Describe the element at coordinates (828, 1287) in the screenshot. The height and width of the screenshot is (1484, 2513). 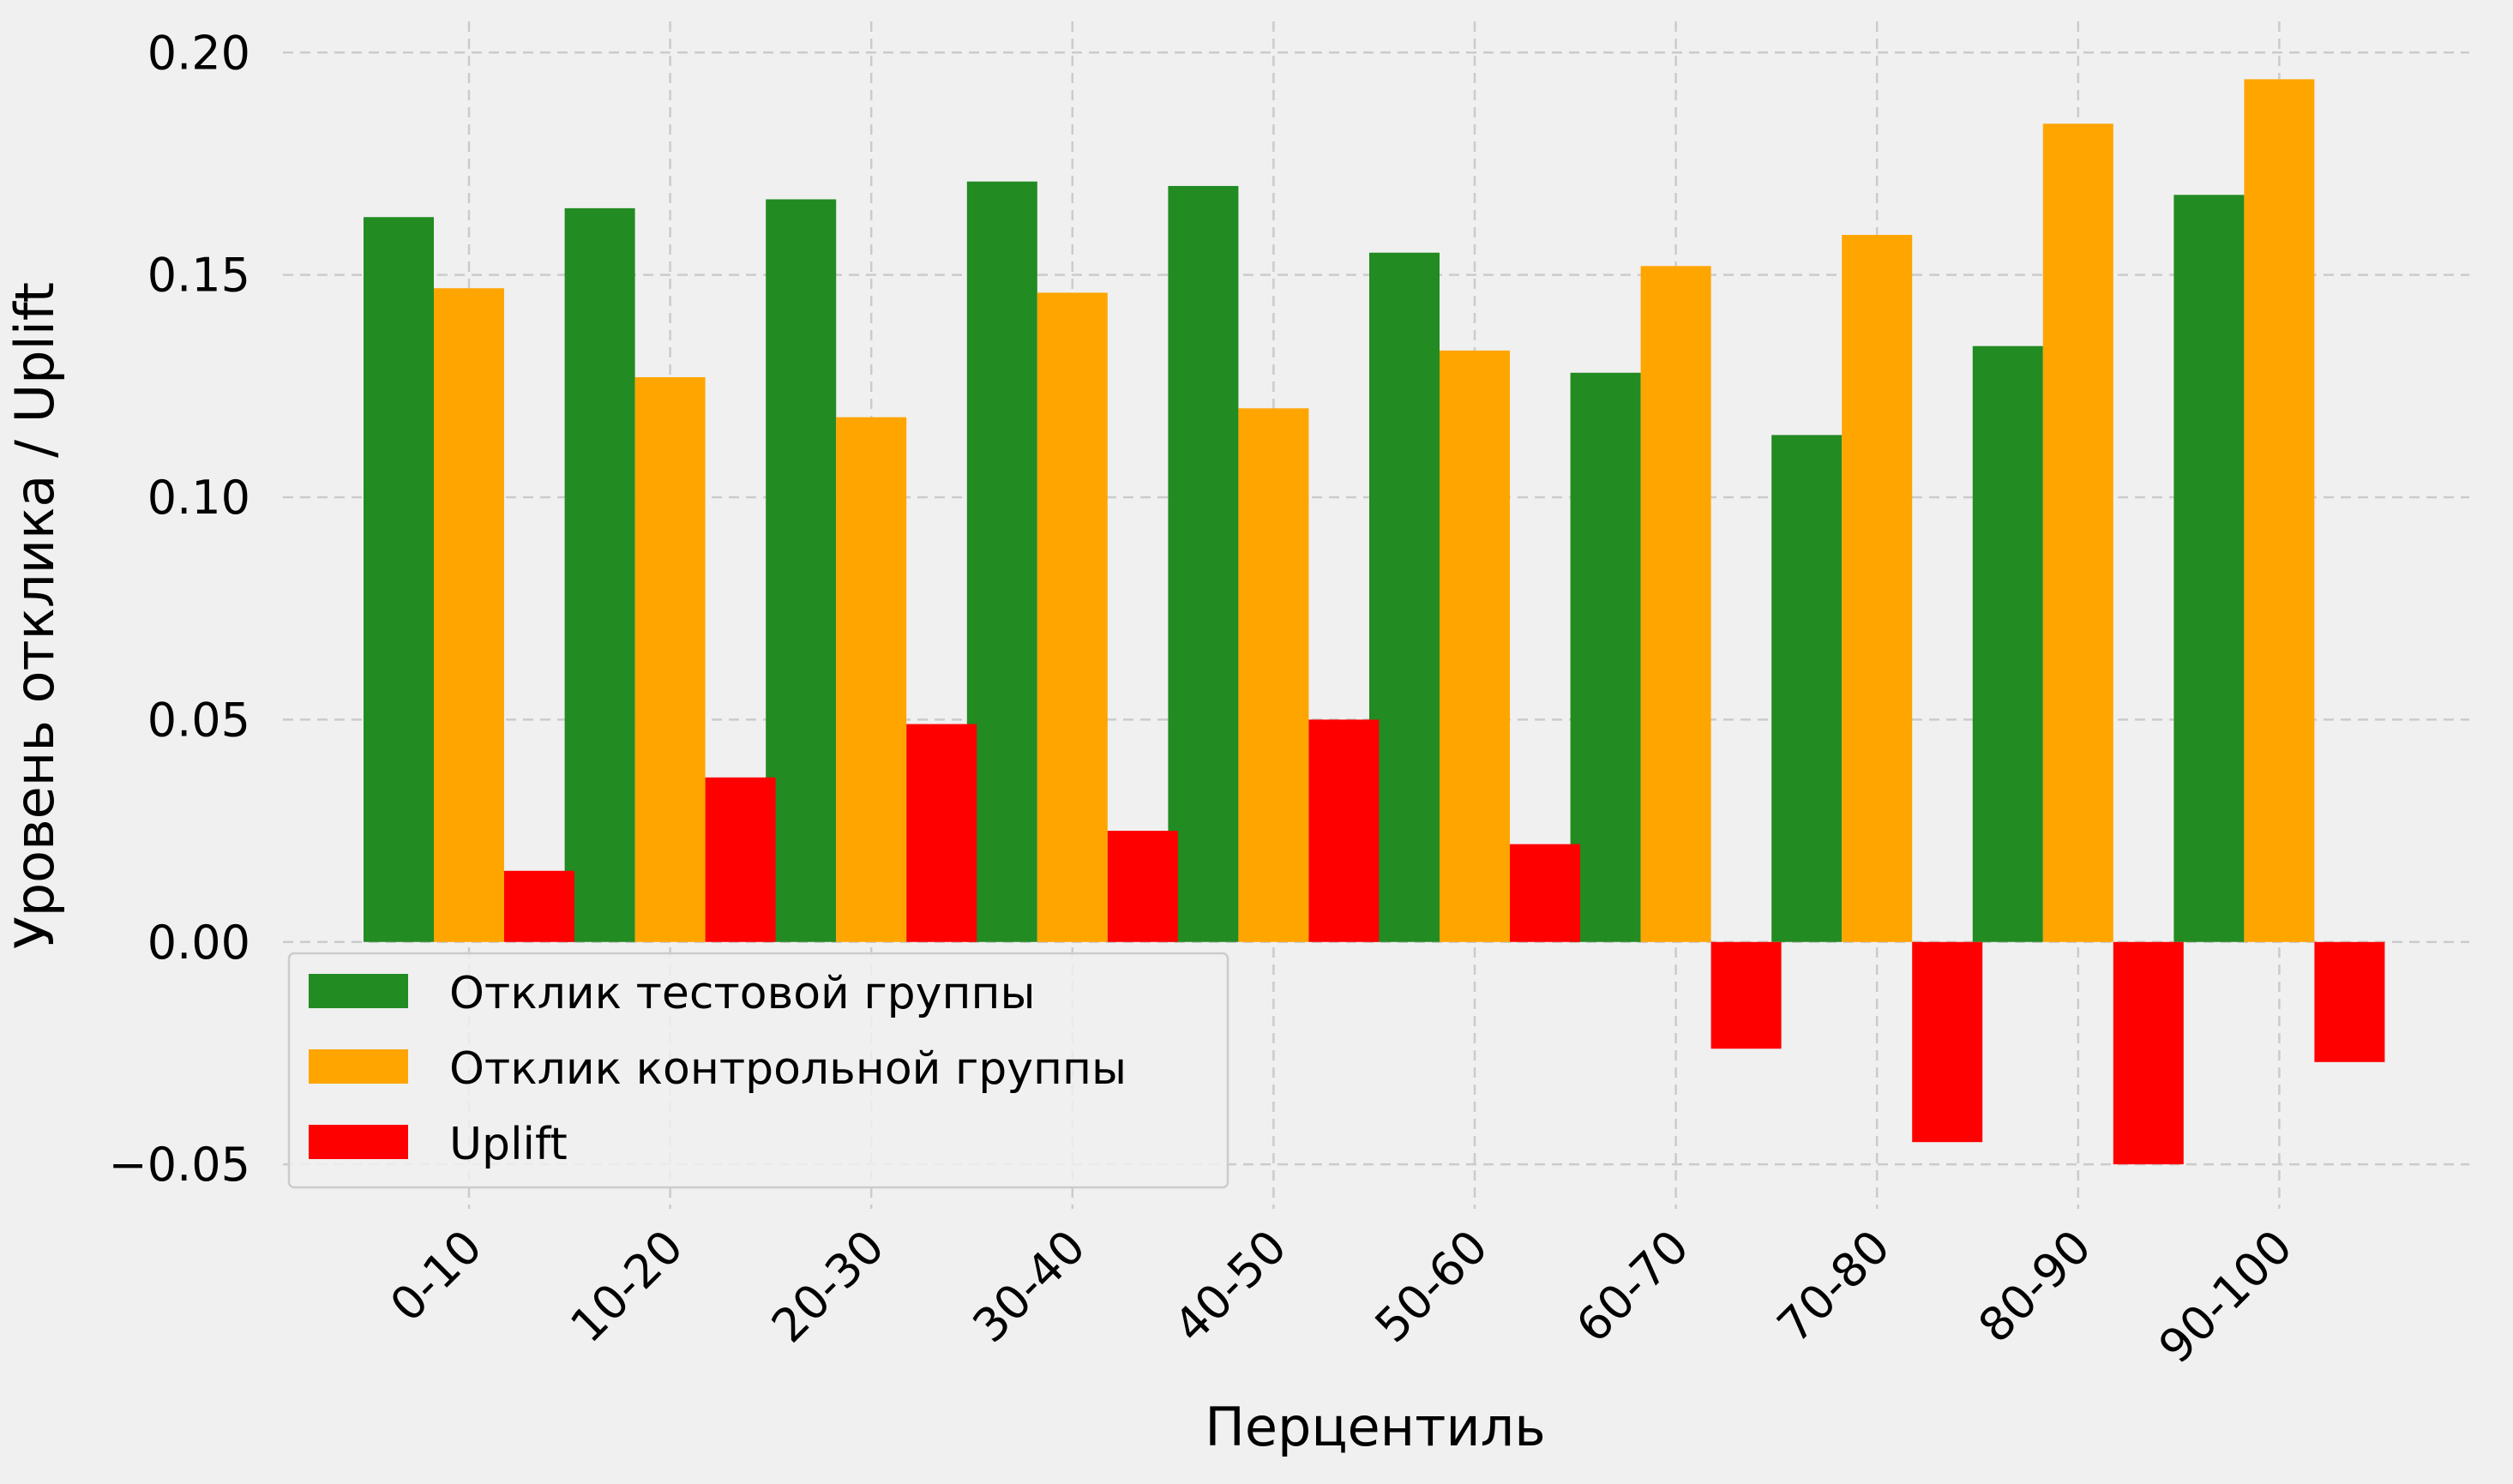
I see `x-tick-label: 20-30` at that location.